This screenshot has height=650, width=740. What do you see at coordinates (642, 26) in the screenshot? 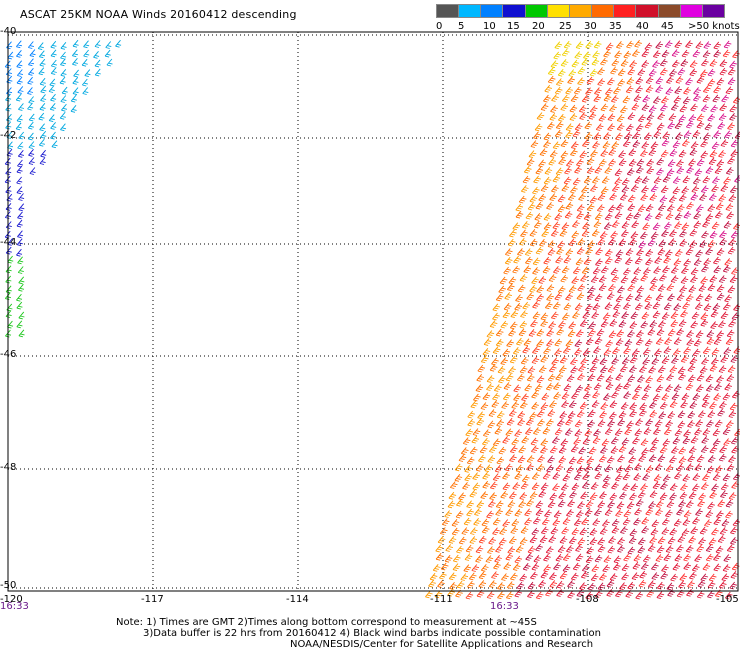
I see `colorbar-label: 40` at bounding box center [642, 26].